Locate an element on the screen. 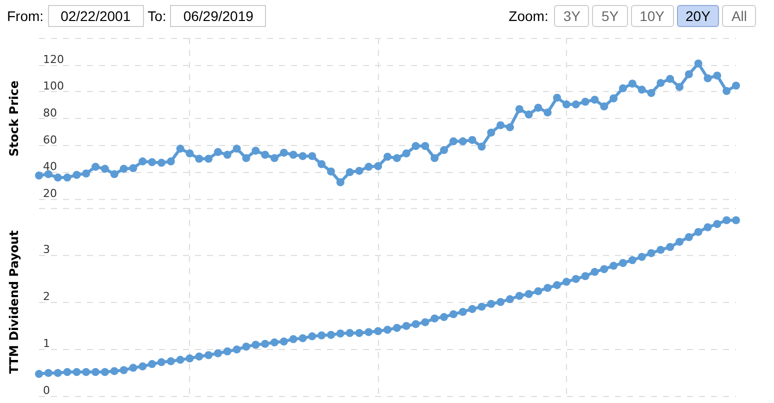 The width and height of the screenshot is (774, 403). date-field: 02/22/2001 is located at coordinates (96, 16).